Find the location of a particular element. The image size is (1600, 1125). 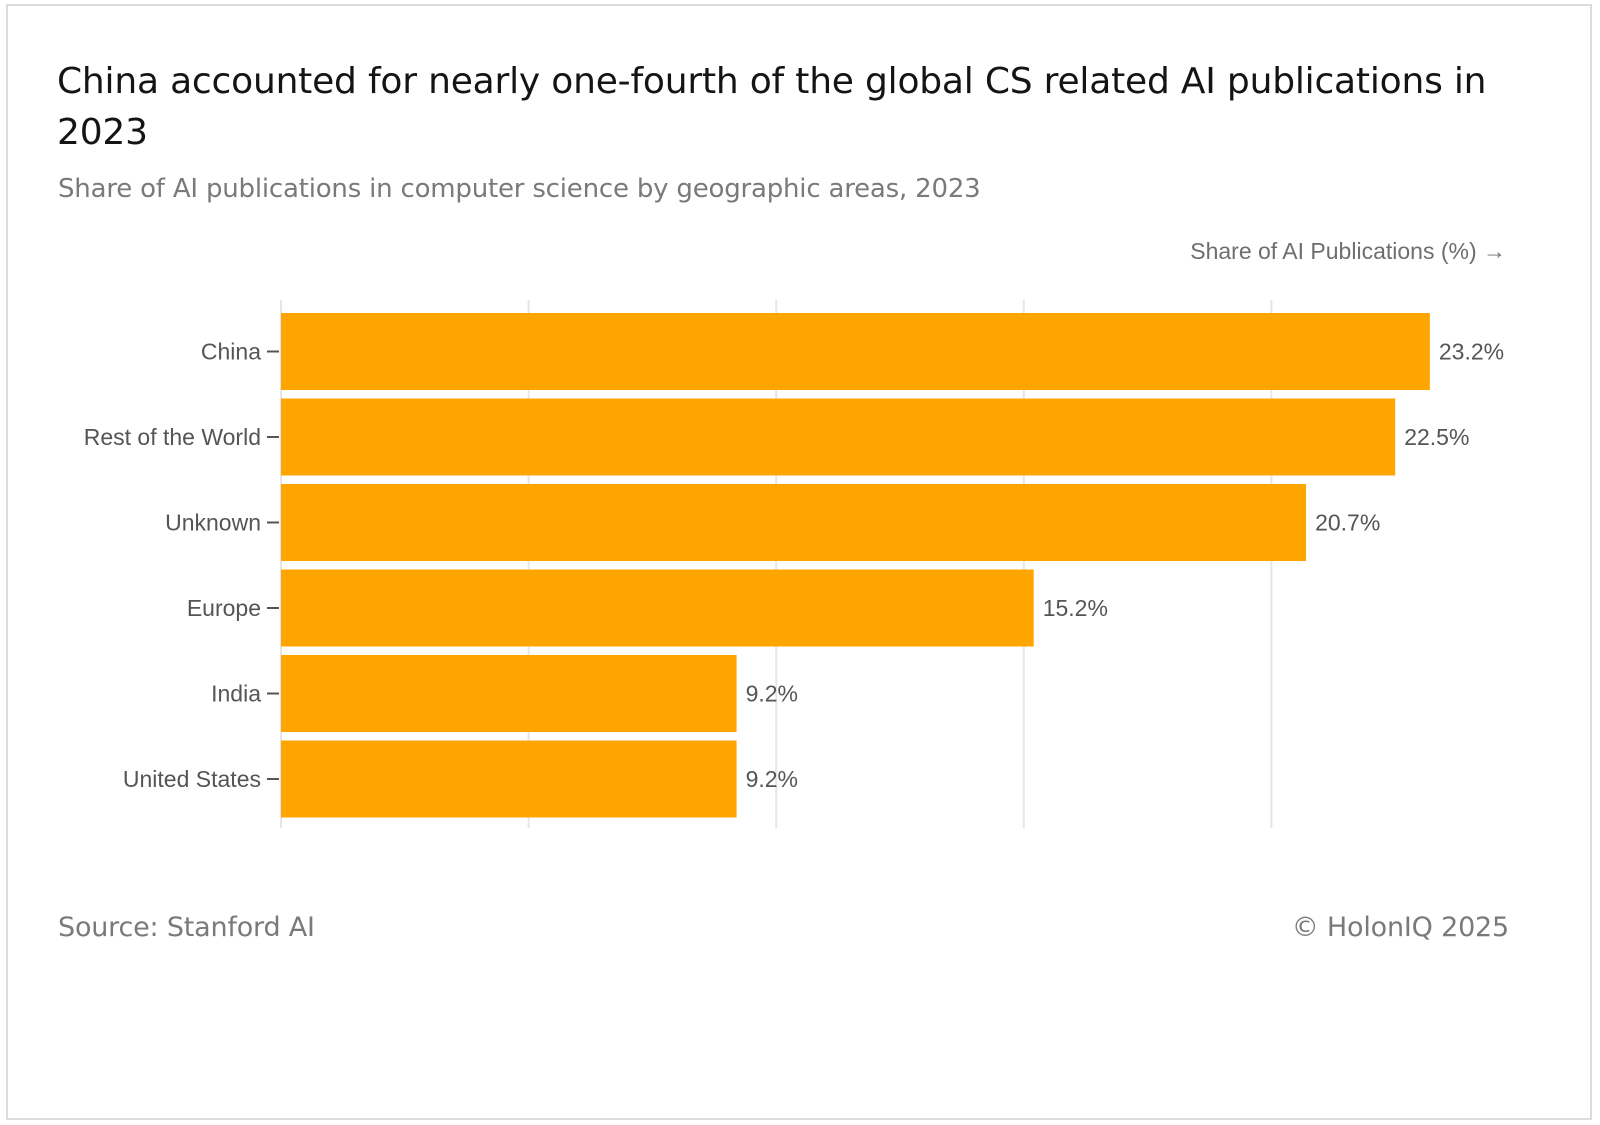

y-tick-label-5: United States is located at coordinates (192, 779).